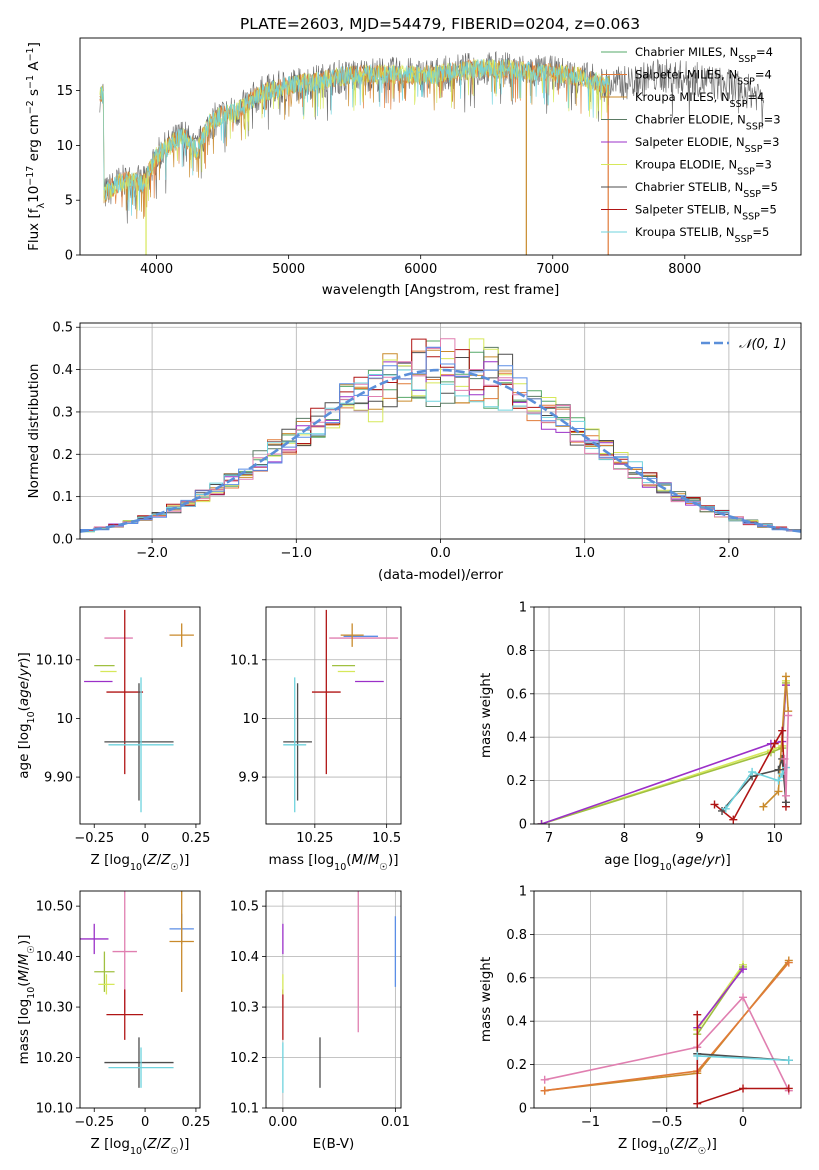 The height and width of the screenshot is (1170, 819). What do you see at coordinates (584, 553) in the screenshot?
I see `x-tick-label: 1.0` at bounding box center [584, 553].